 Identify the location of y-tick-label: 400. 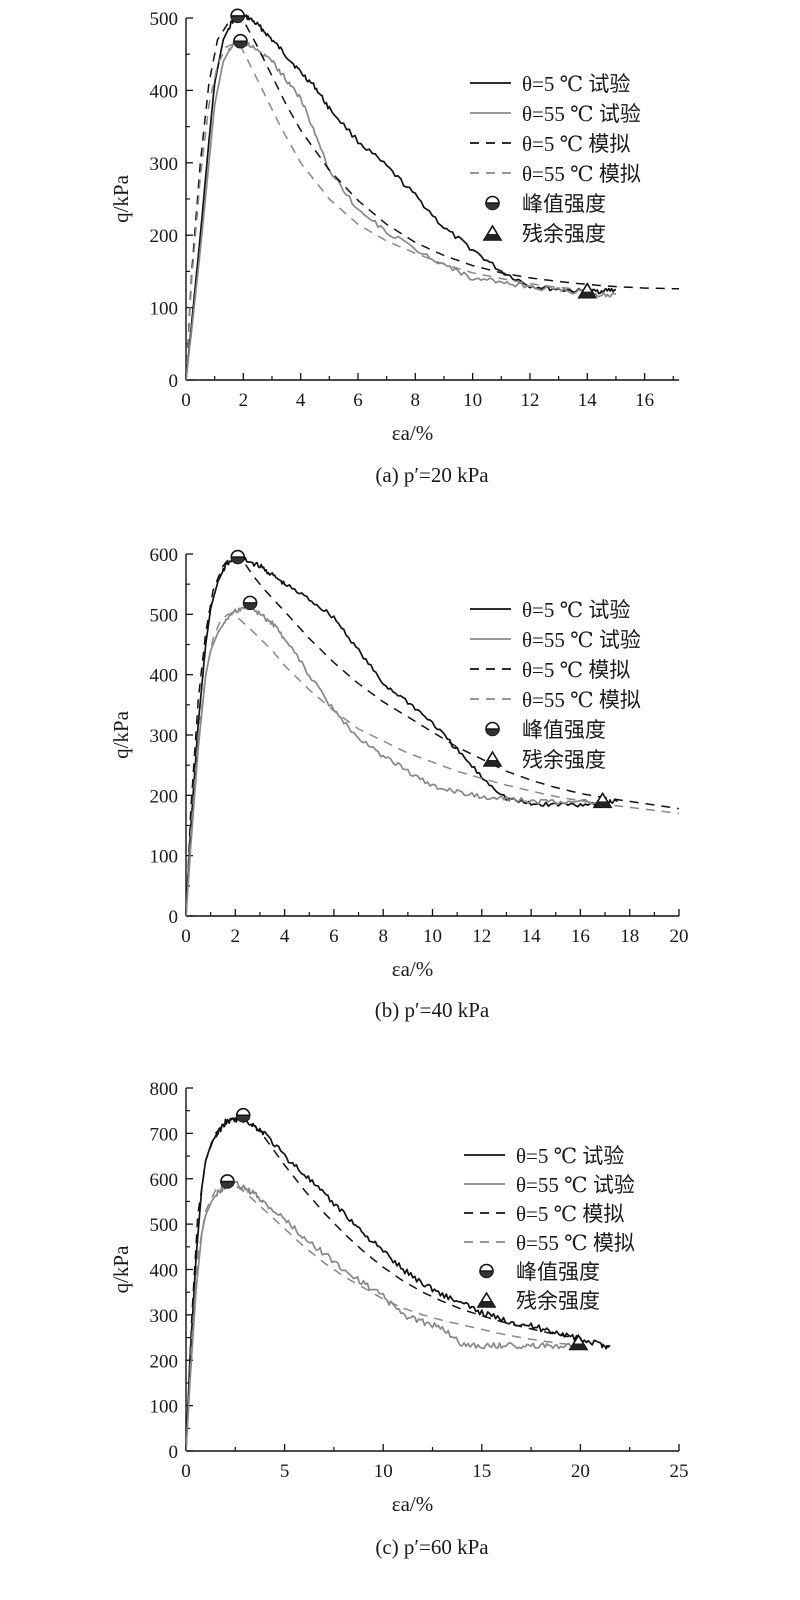
(164, 1271).